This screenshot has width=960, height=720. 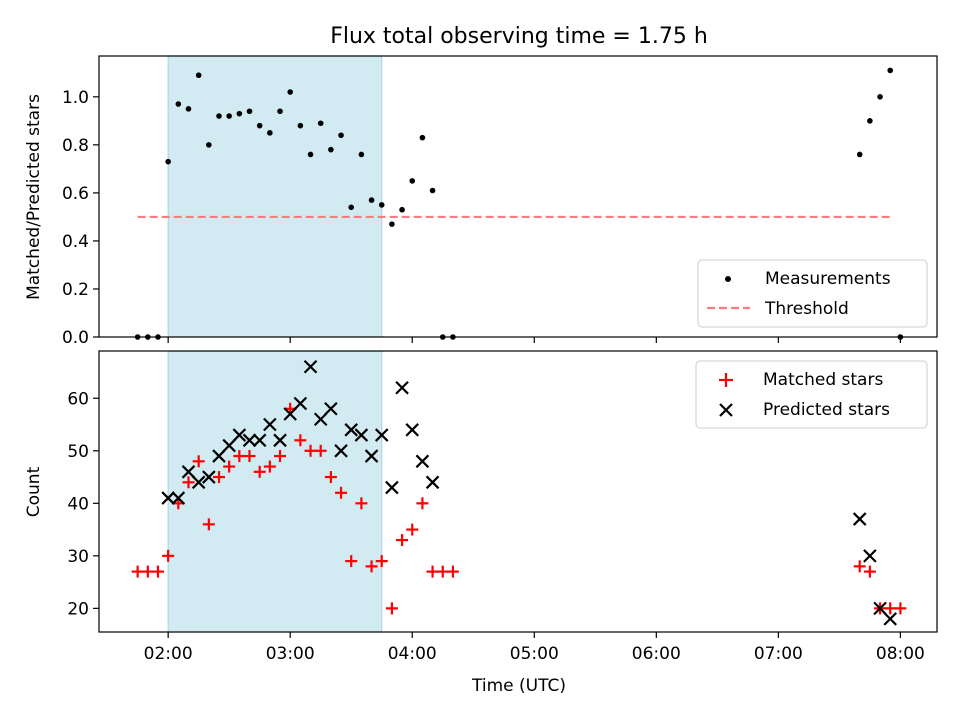 What do you see at coordinates (78, 557) in the screenshot?
I see `count-ytick-label: 30` at bounding box center [78, 557].